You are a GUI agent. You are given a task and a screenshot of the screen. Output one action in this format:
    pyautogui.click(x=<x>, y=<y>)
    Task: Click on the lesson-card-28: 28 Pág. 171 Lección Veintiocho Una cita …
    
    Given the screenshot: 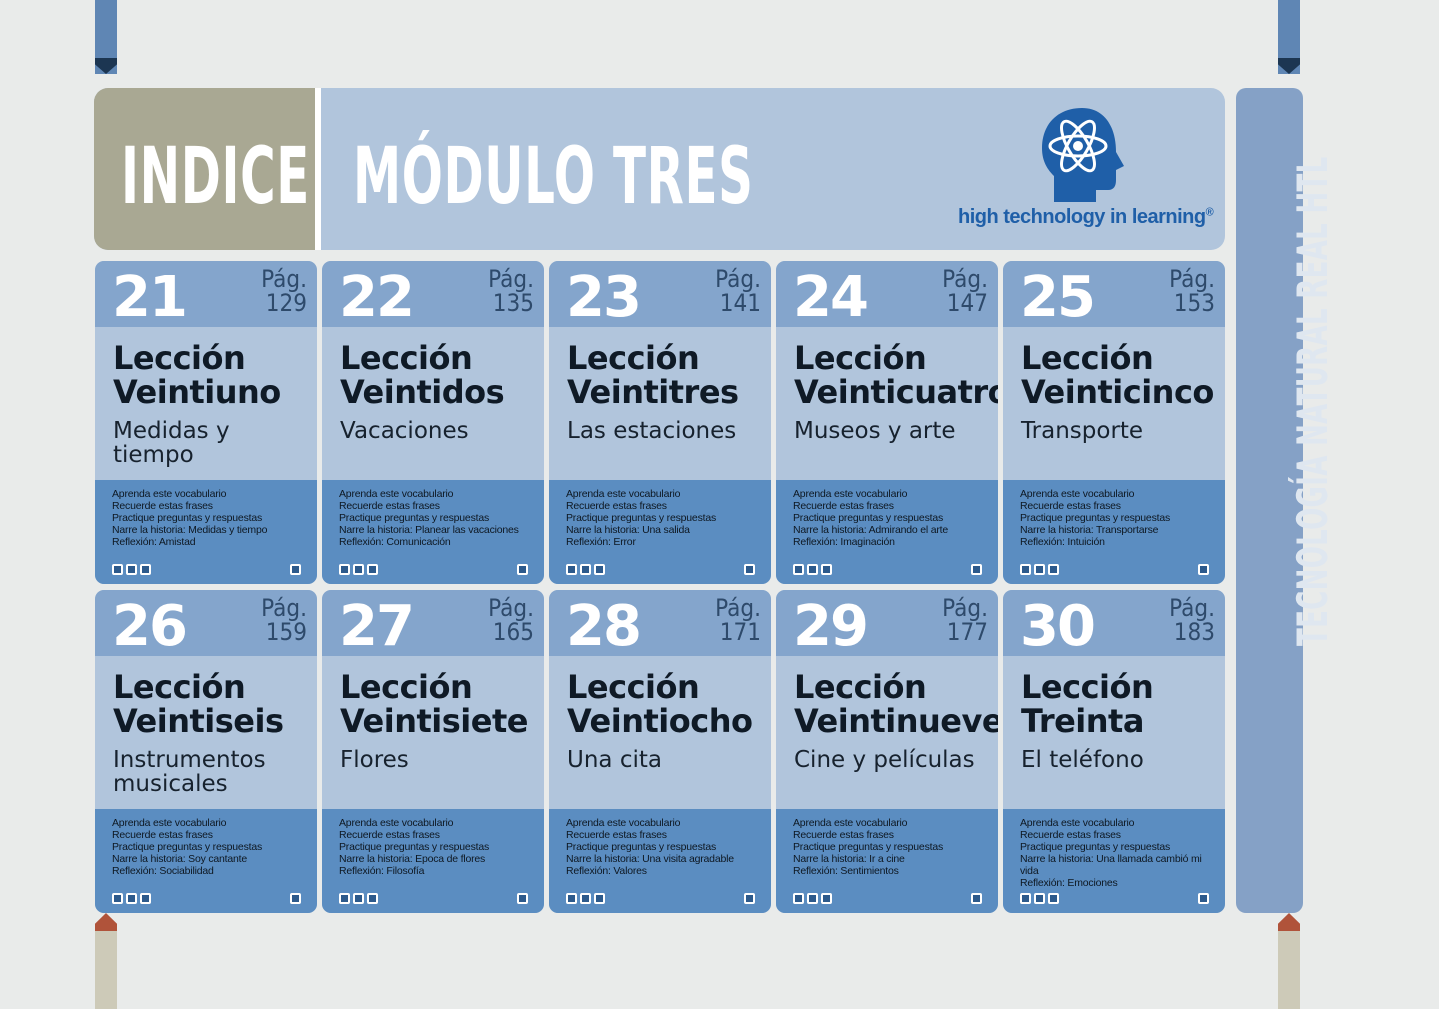 What is the action you would take?
    pyautogui.click(x=660, y=751)
    